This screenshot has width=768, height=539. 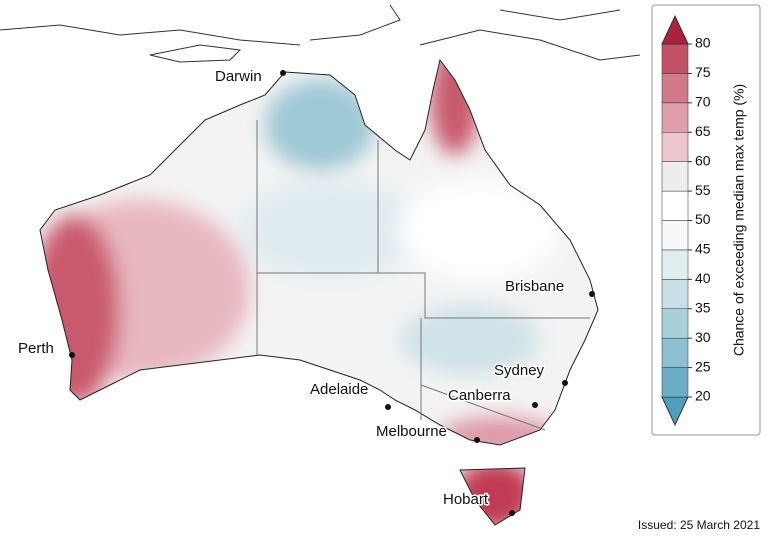 I want to click on colorbar-tick-label: 20, so click(x=703, y=396).